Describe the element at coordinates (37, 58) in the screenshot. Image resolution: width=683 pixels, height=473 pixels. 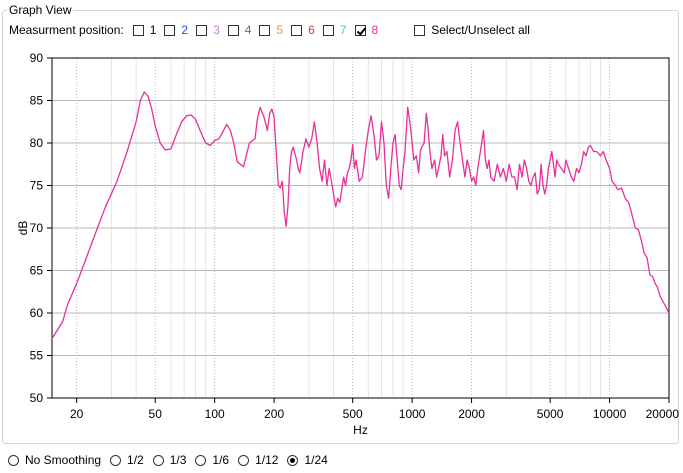
I see `y-tick-label: 90` at that location.